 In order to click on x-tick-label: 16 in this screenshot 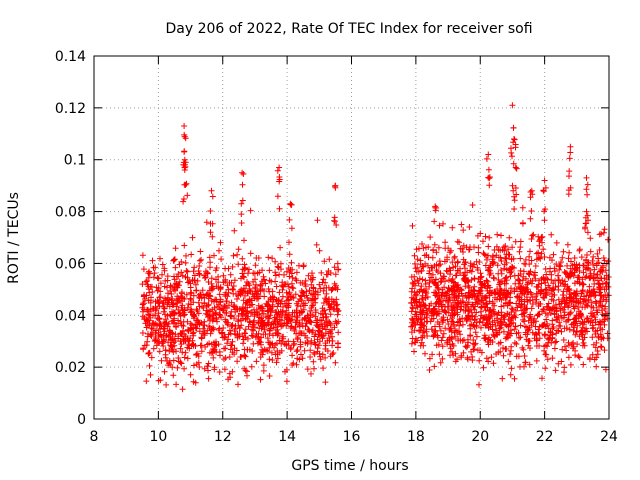, I will do `click(352, 437)`.